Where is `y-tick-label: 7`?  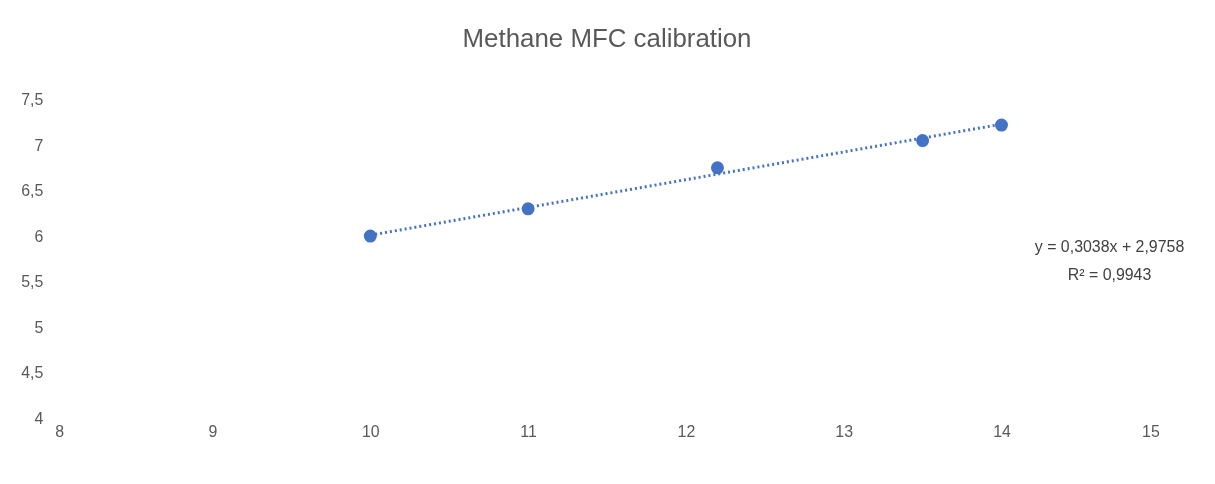
y-tick-label: 7 is located at coordinates (39, 145).